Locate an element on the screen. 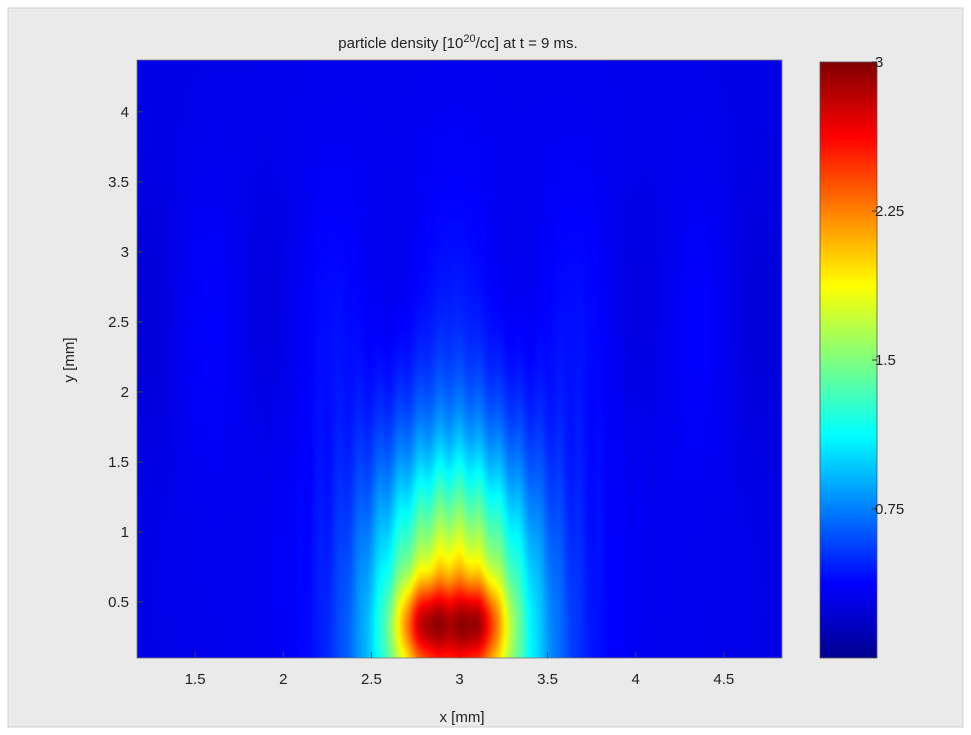 The height and width of the screenshot is (735, 971). y-tick-label: 3.5 is located at coordinates (118, 182).